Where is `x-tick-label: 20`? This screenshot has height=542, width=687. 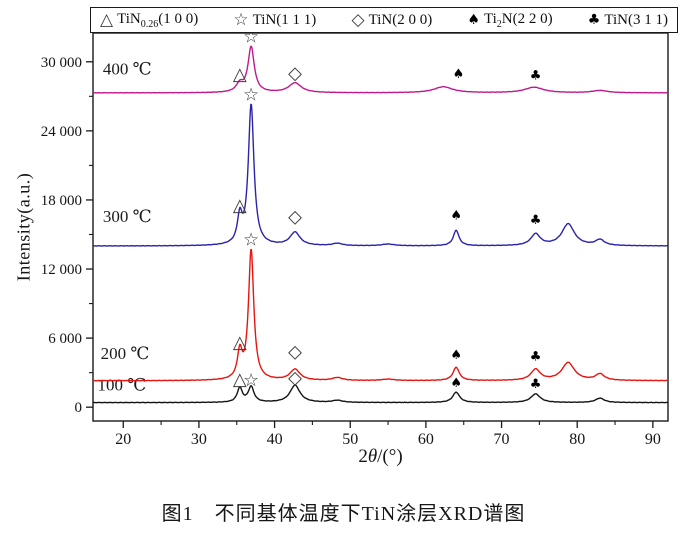
x-tick-label: 20 is located at coordinates (123, 439).